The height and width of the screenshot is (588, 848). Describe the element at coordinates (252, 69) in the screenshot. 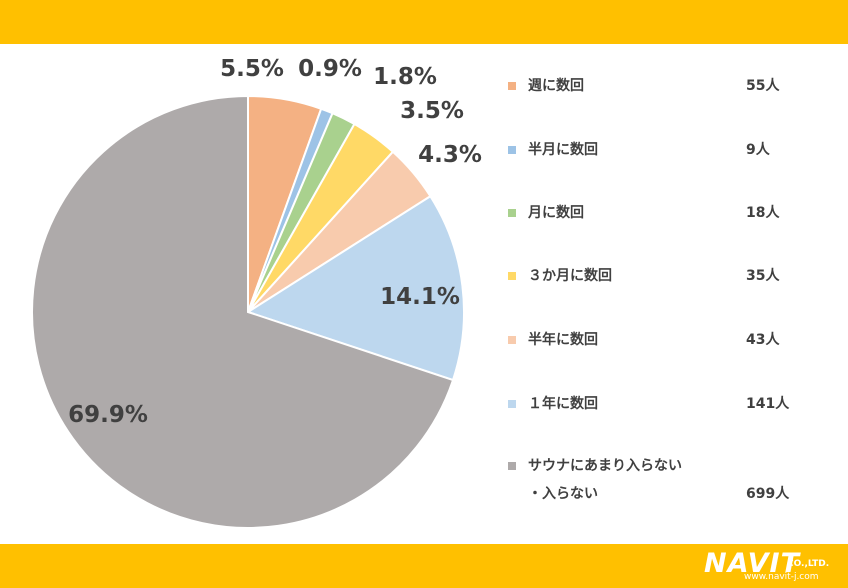

I see `slice-percent-label: 5.5%` at that location.